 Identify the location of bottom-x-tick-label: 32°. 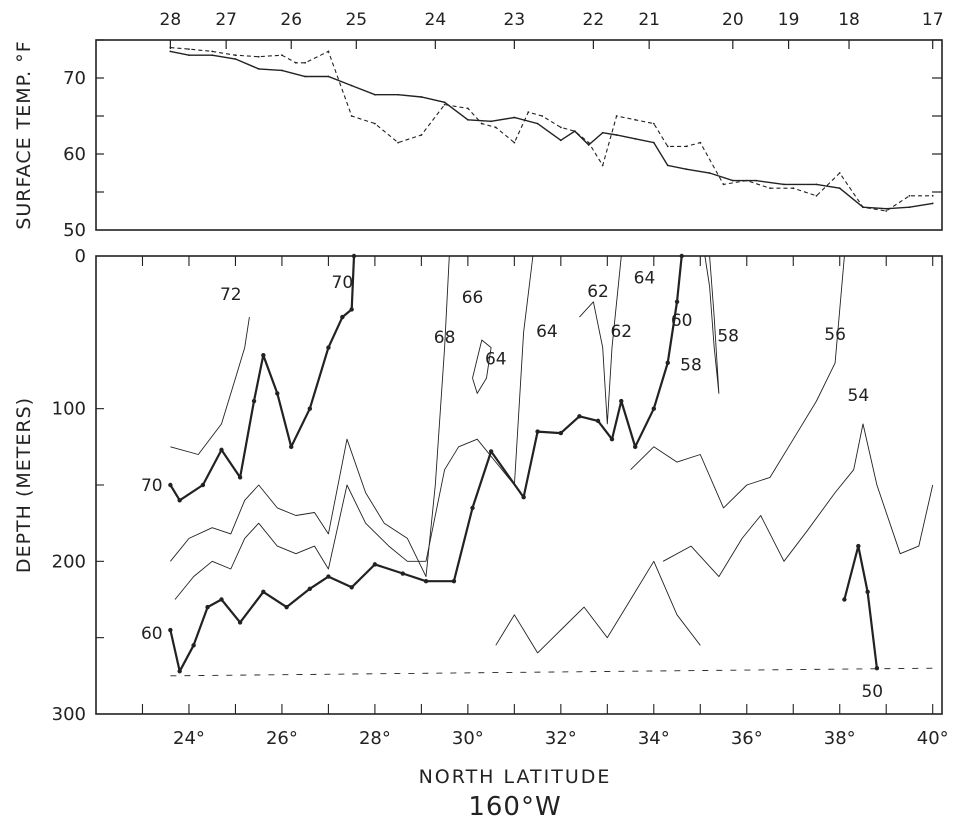
(561, 738).